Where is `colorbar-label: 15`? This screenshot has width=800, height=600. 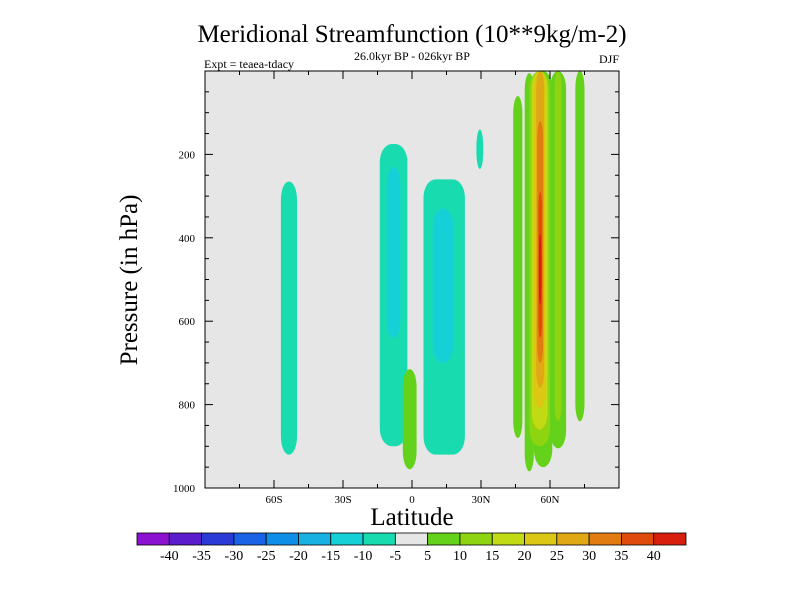 colorbar-label: 15 is located at coordinates (492, 556).